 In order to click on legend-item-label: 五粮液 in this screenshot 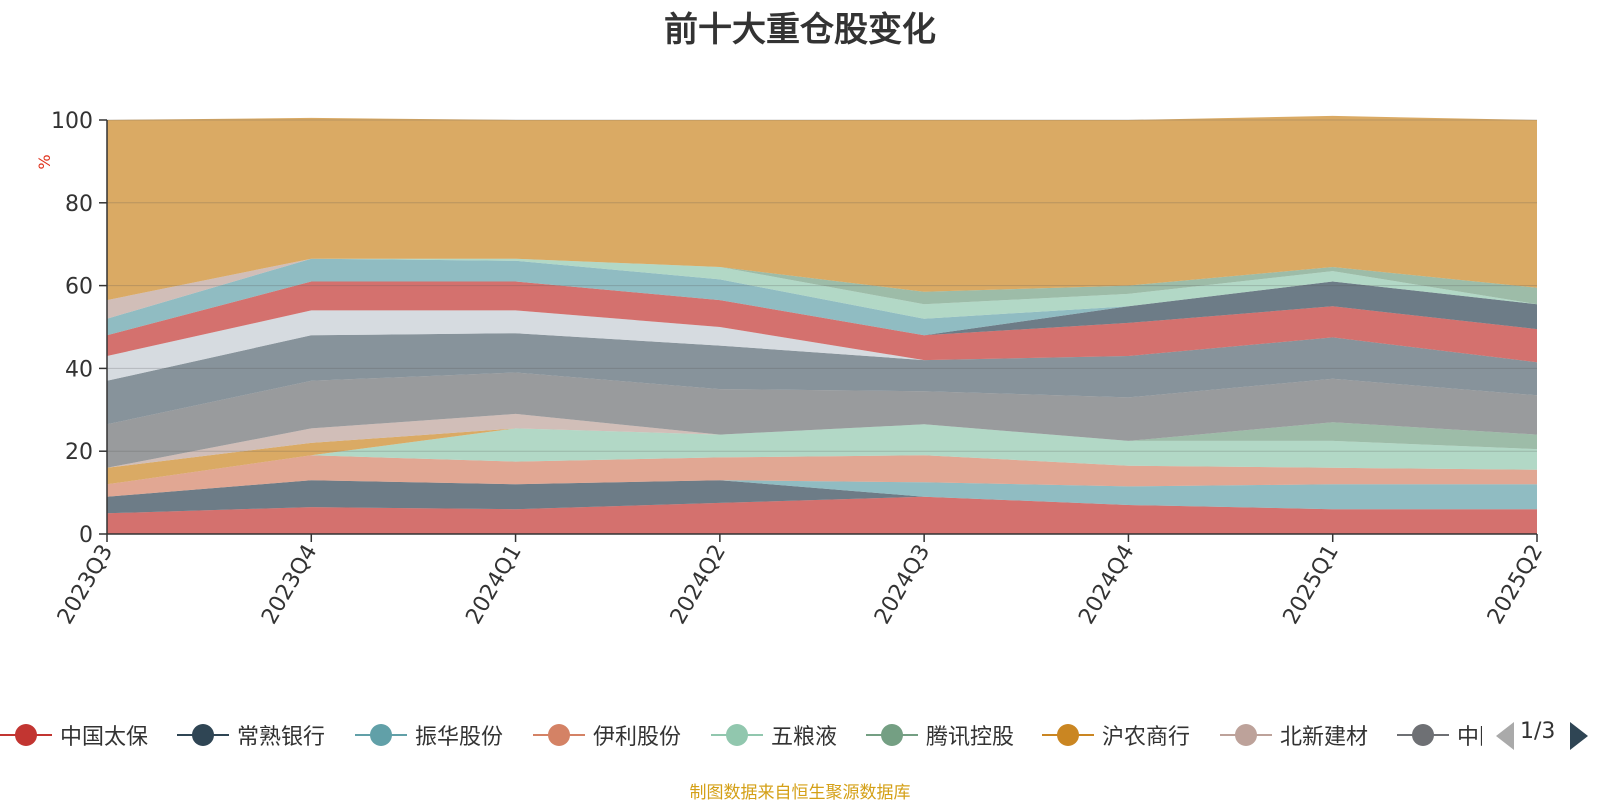, I will do `click(804, 737)`.